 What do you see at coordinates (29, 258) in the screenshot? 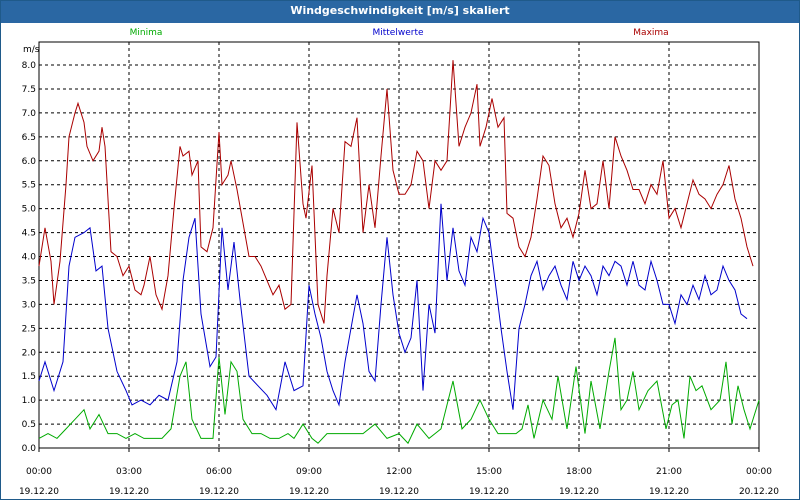
I see `y-tick-label: 4.0` at bounding box center [29, 258].